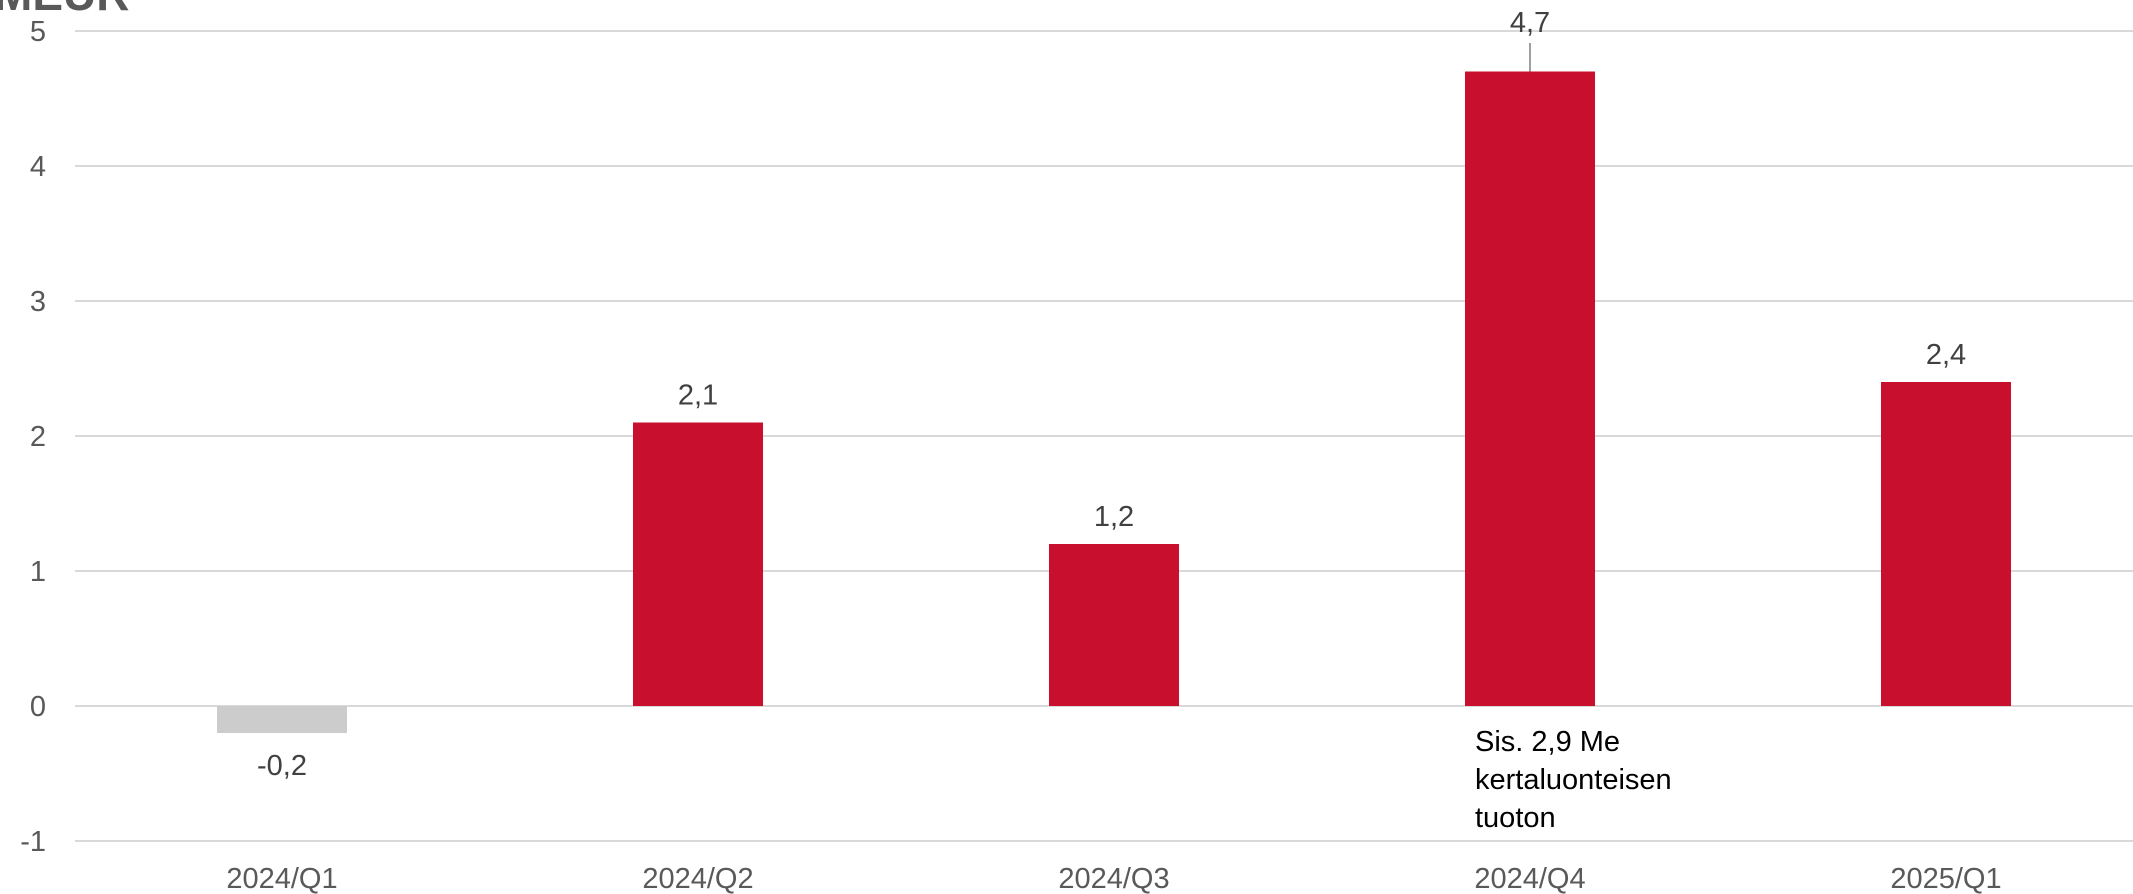  What do you see at coordinates (38, 437) in the screenshot?
I see `y-tick-label: 2` at bounding box center [38, 437].